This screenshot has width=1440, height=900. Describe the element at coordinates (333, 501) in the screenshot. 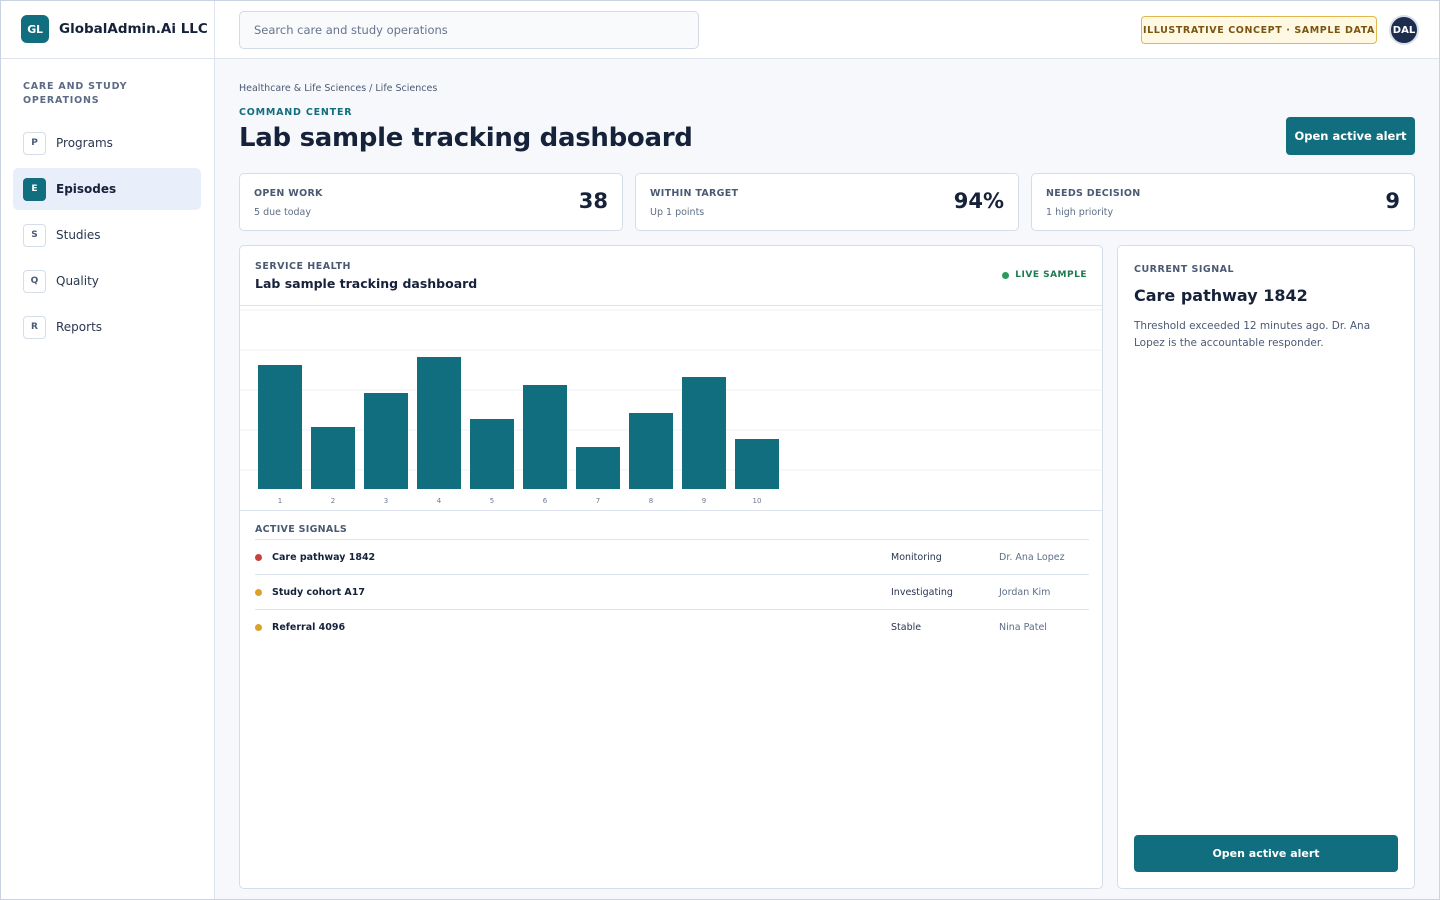

I see `x-tick-label: 2` at that location.